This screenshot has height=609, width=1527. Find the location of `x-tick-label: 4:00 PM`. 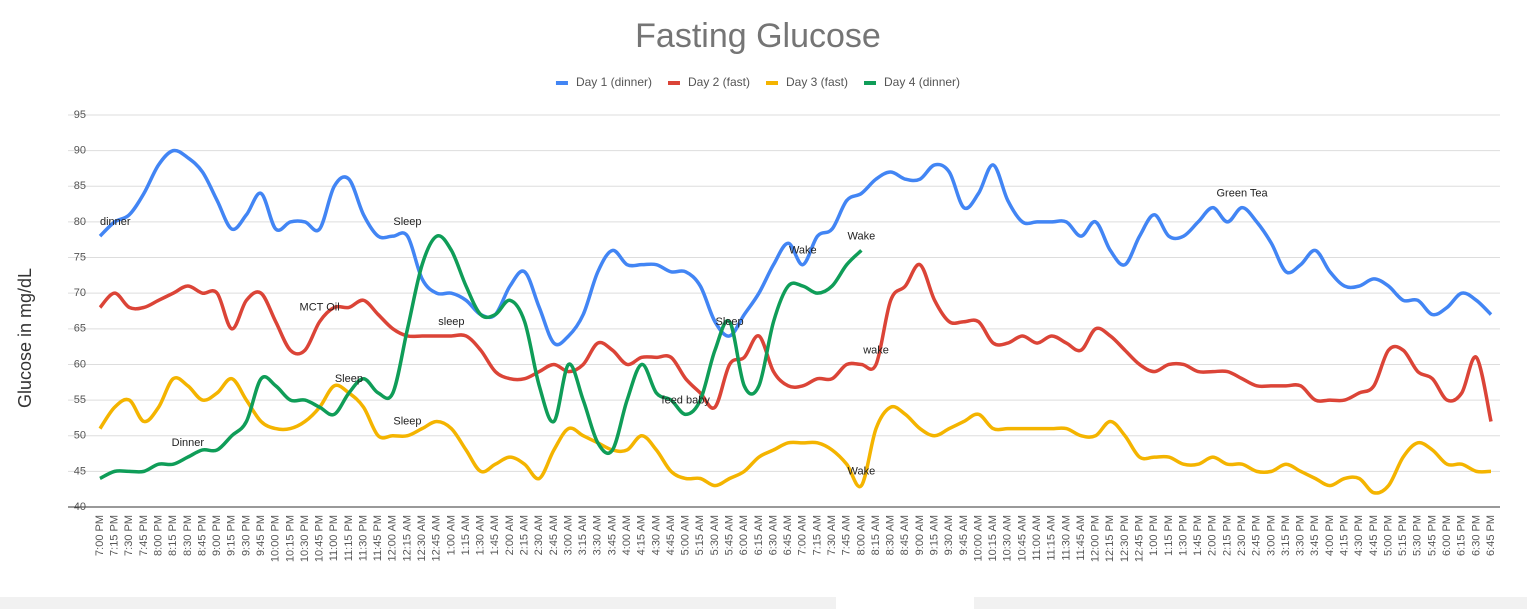

x-tick-label: 4:00 PM is located at coordinates (1330, 535).